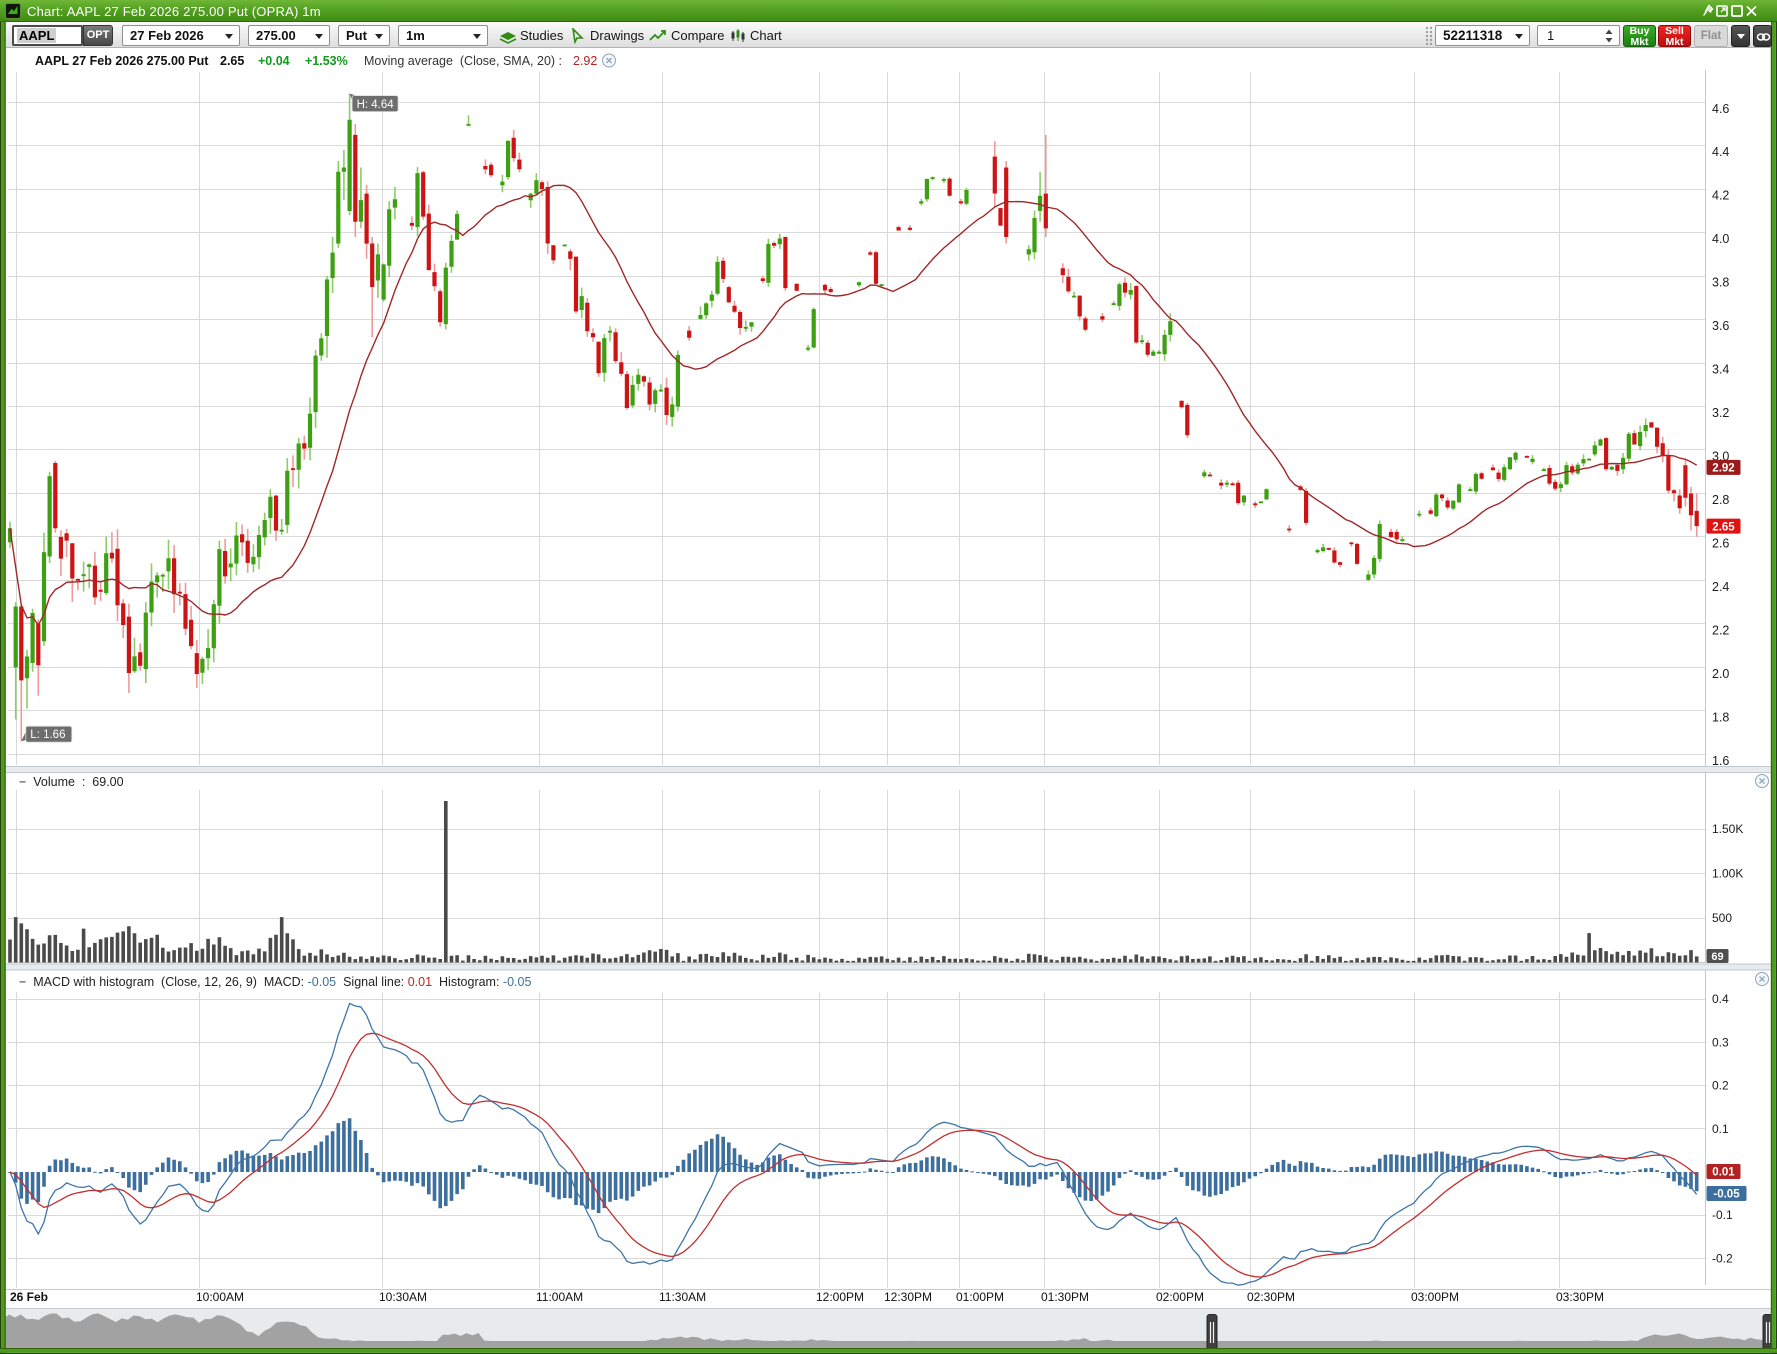 The height and width of the screenshot is (1354, 1777). Describe the element at coordinates (1727, 829) in the screenshot. I see `svg-text: 1.50K` at that location.